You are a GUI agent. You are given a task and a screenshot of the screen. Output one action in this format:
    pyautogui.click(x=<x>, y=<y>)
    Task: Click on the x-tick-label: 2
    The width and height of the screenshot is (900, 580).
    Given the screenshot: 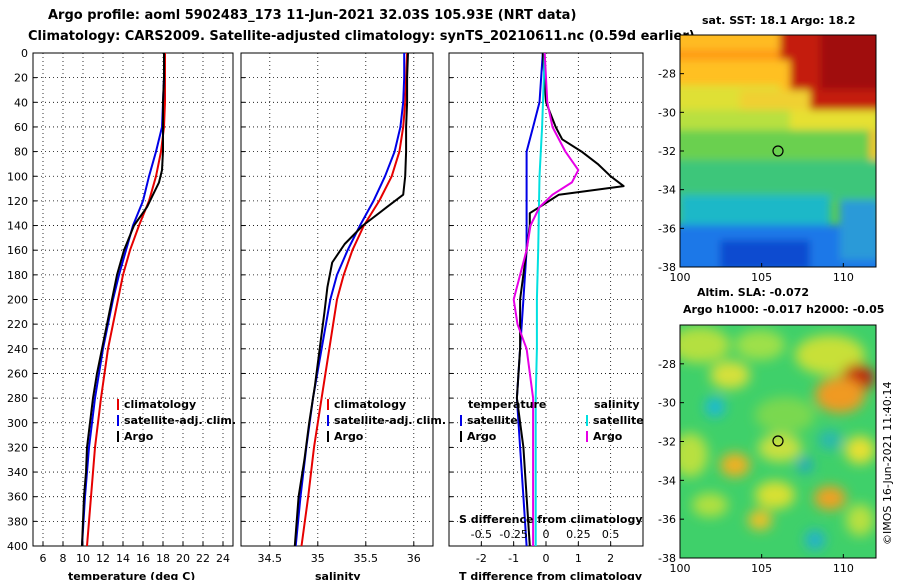 What is the action you would take?
    pyautogui.click(x=610, y=558)
    